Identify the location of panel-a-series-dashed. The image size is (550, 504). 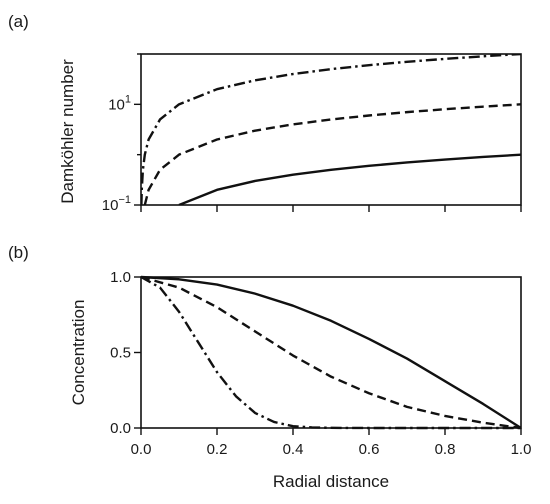
(332, 154).